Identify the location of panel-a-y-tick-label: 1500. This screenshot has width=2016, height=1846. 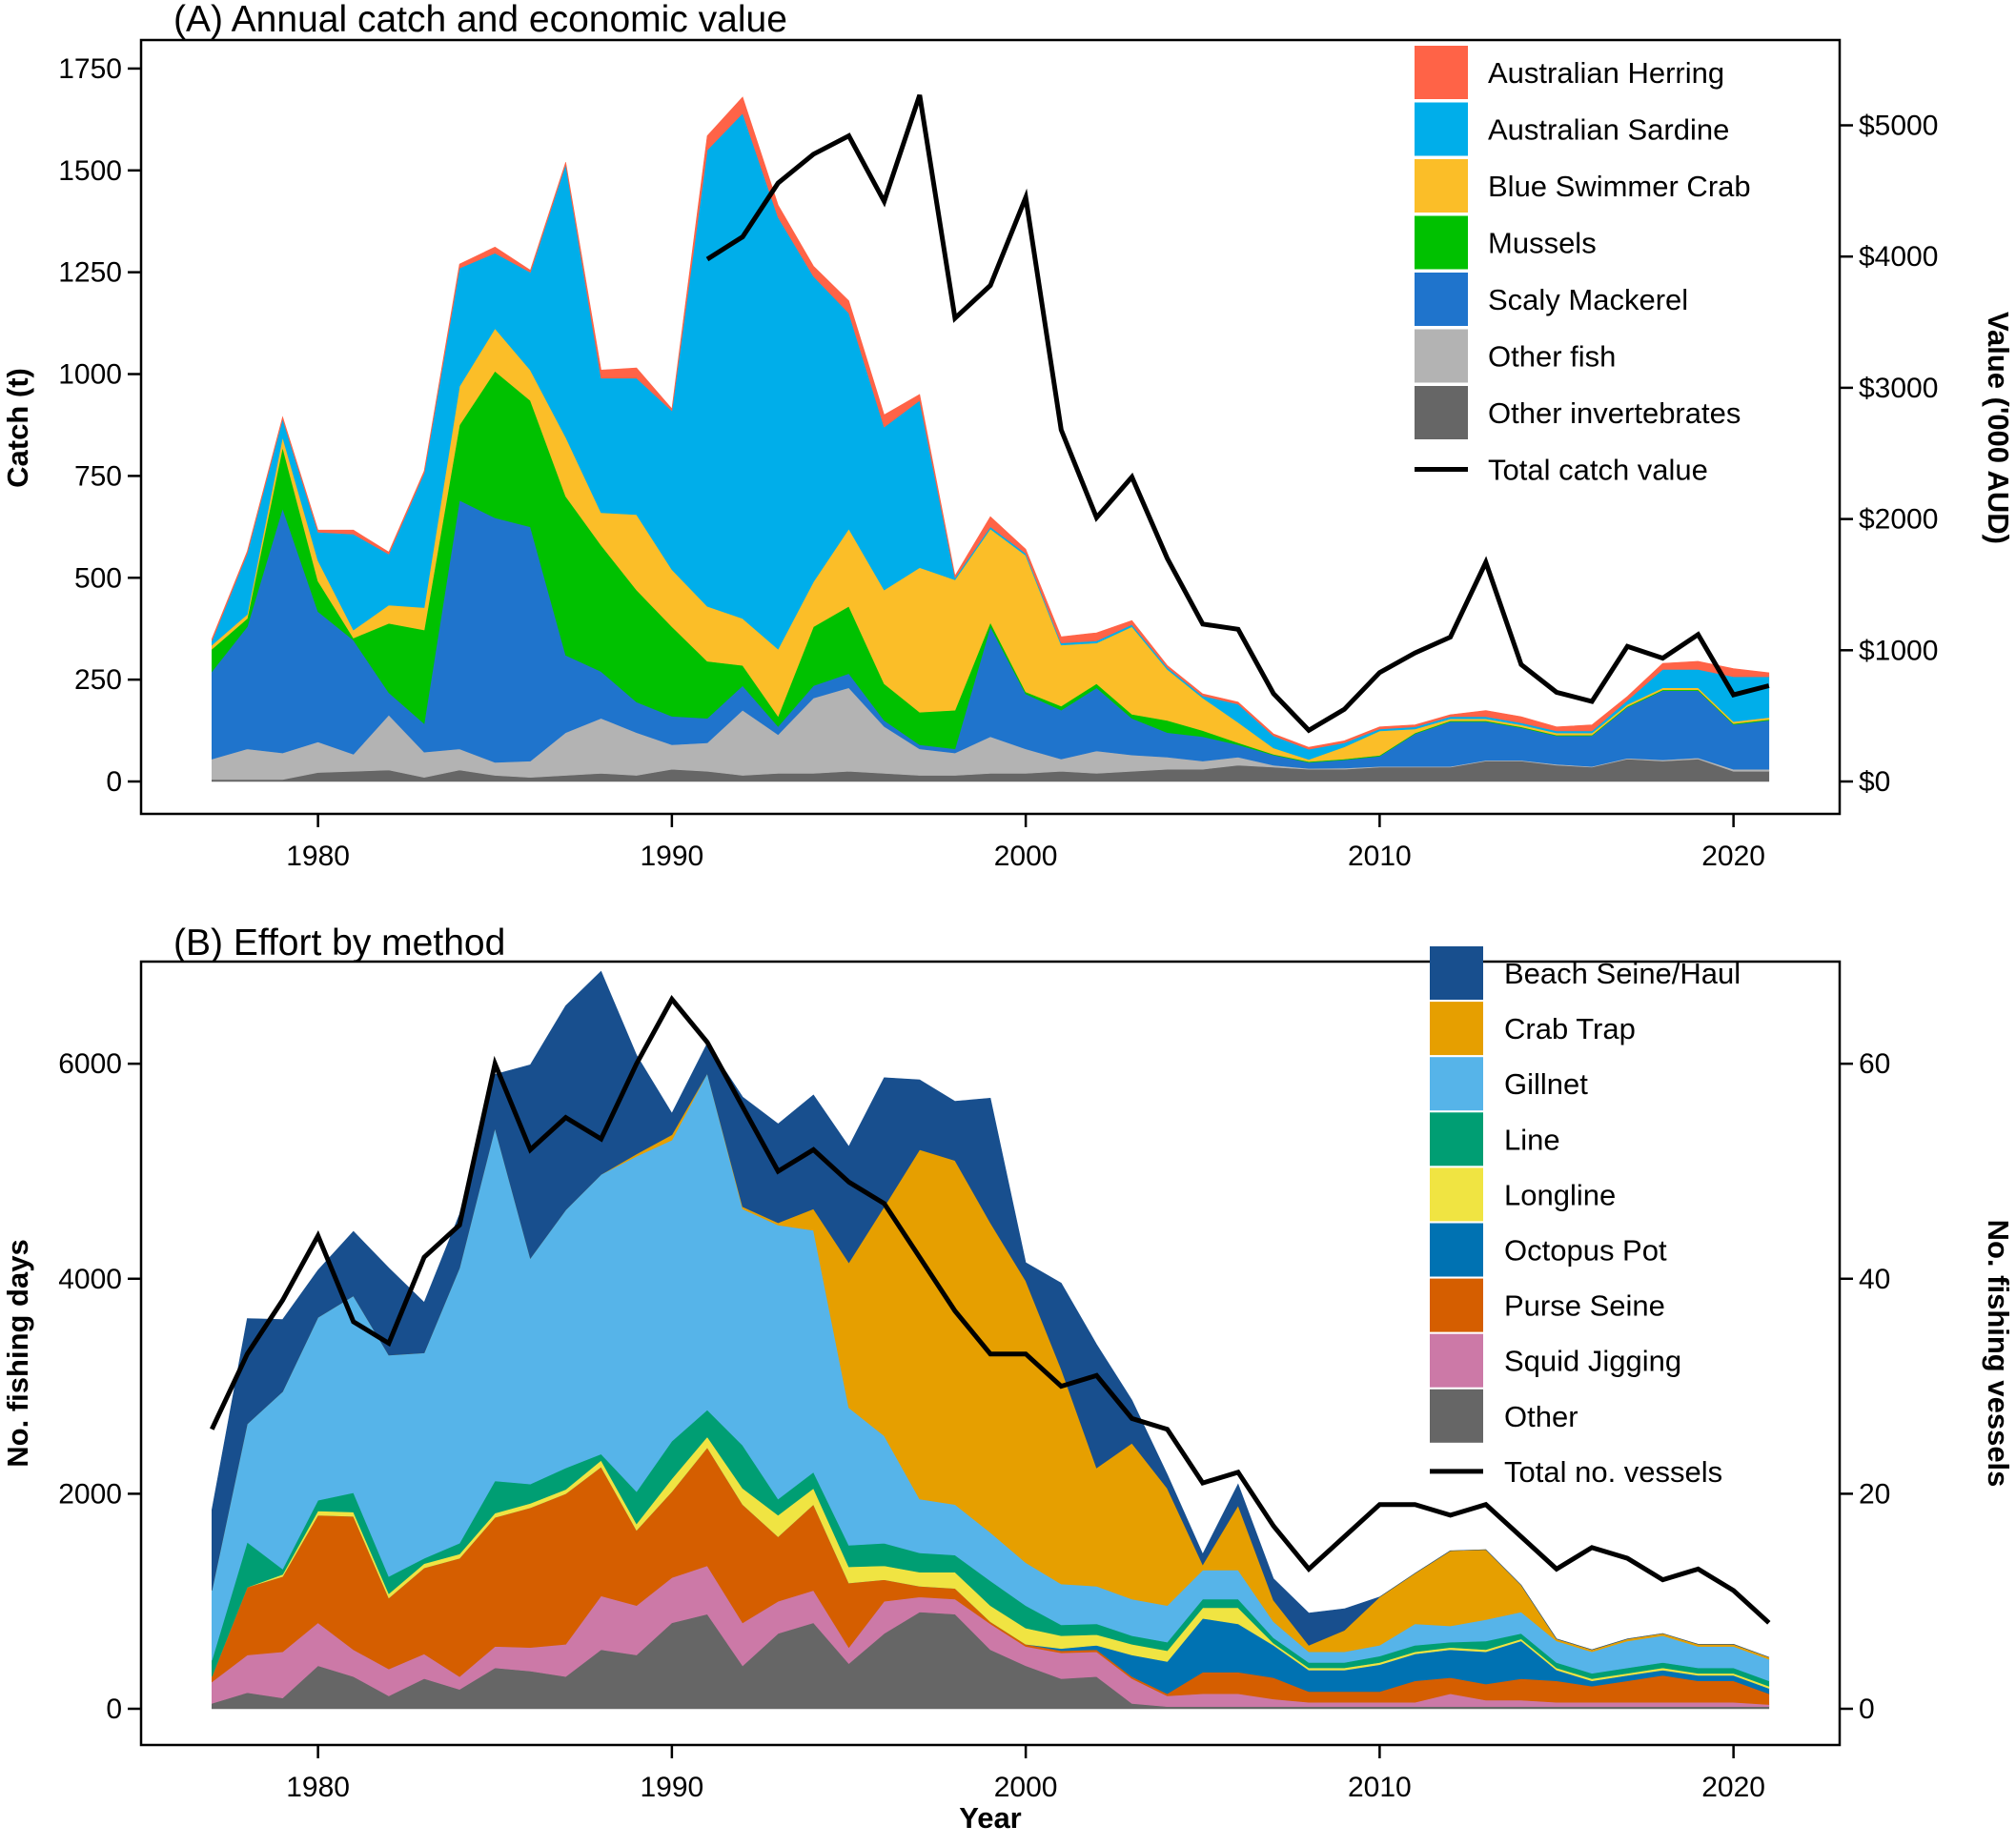
(90, 171).